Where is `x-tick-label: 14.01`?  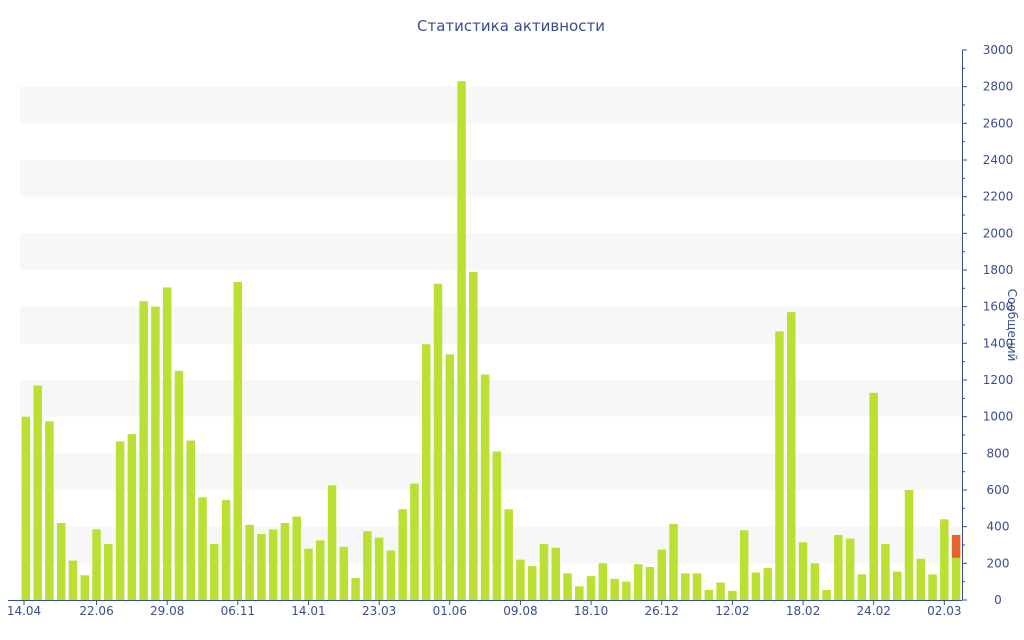
x-tick-label: 14.01 is located at coordinates (308, 611).